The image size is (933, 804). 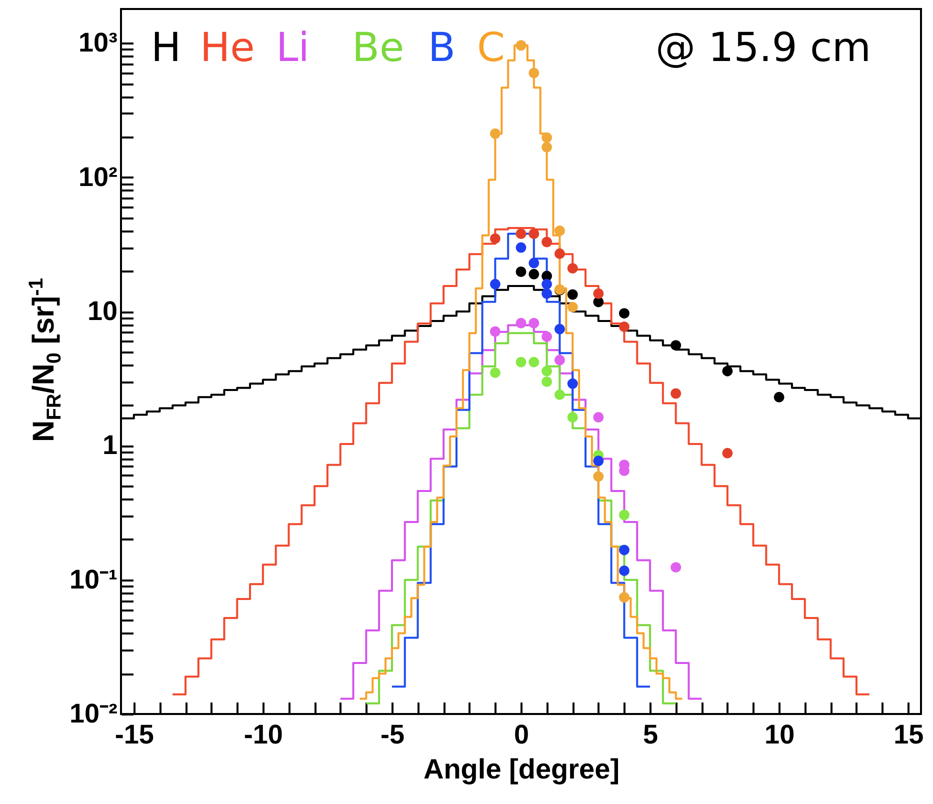 What do you see at coordinates (263, 735) in the screenshot?
I see `x-tick-label: -10` at bounding box center [263, 735].